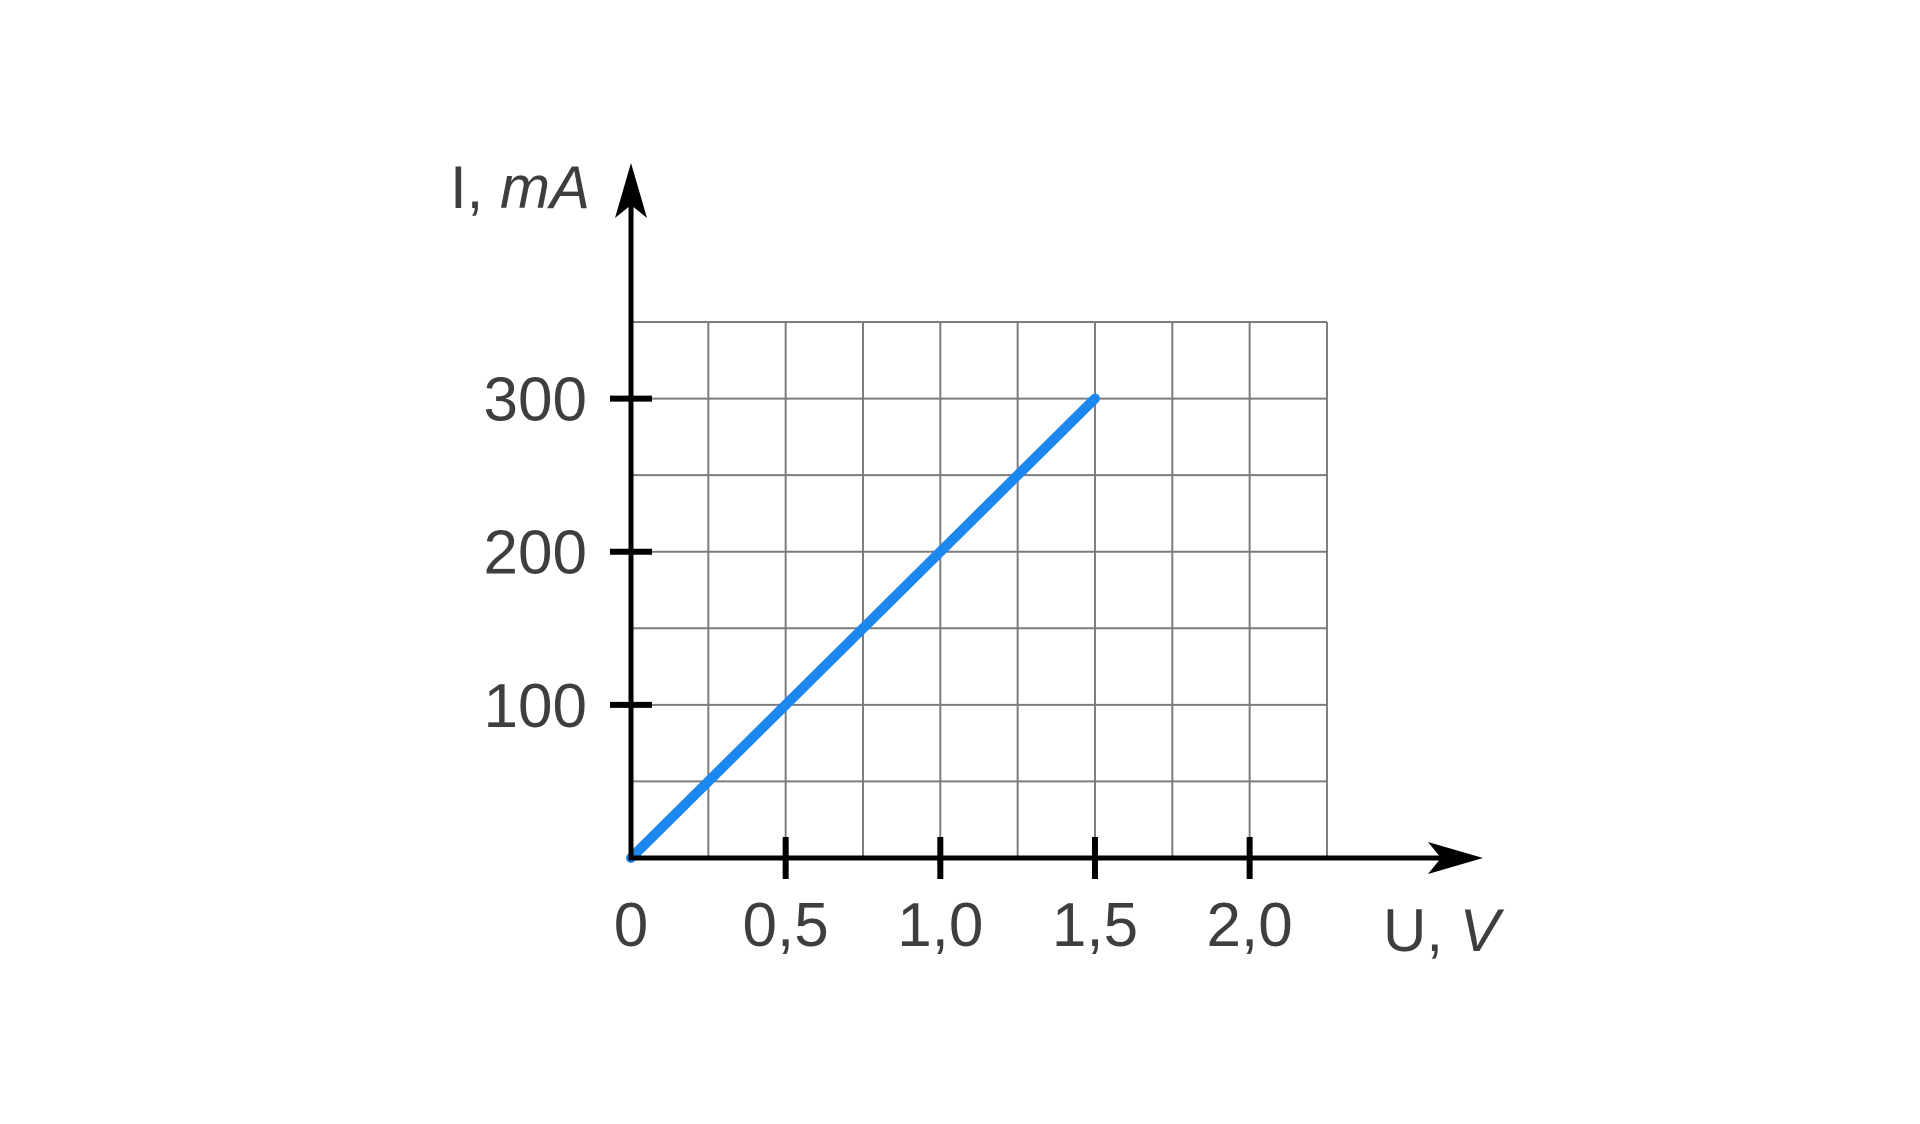  What do you see at coordinates (535, 400) in the screenshot?
I see `y-tick-label: 300` at bounding box center [535, 400].